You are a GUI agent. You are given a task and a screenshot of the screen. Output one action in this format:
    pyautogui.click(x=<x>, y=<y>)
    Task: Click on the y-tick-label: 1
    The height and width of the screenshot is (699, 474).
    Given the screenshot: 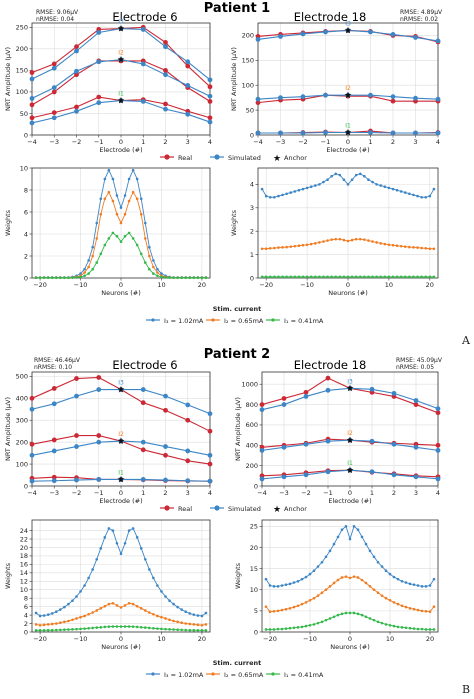 What is the action you would take?
    pyautogui.click(x=252, y=255)
    